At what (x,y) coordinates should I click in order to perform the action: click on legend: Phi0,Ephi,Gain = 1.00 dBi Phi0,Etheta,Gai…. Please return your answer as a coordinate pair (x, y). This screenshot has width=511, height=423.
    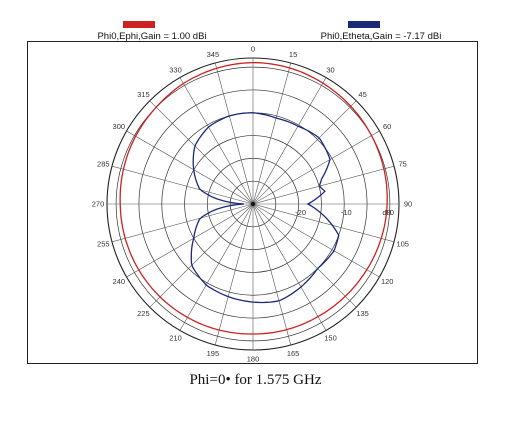
    Looking at the image, I should click on (269, 31).